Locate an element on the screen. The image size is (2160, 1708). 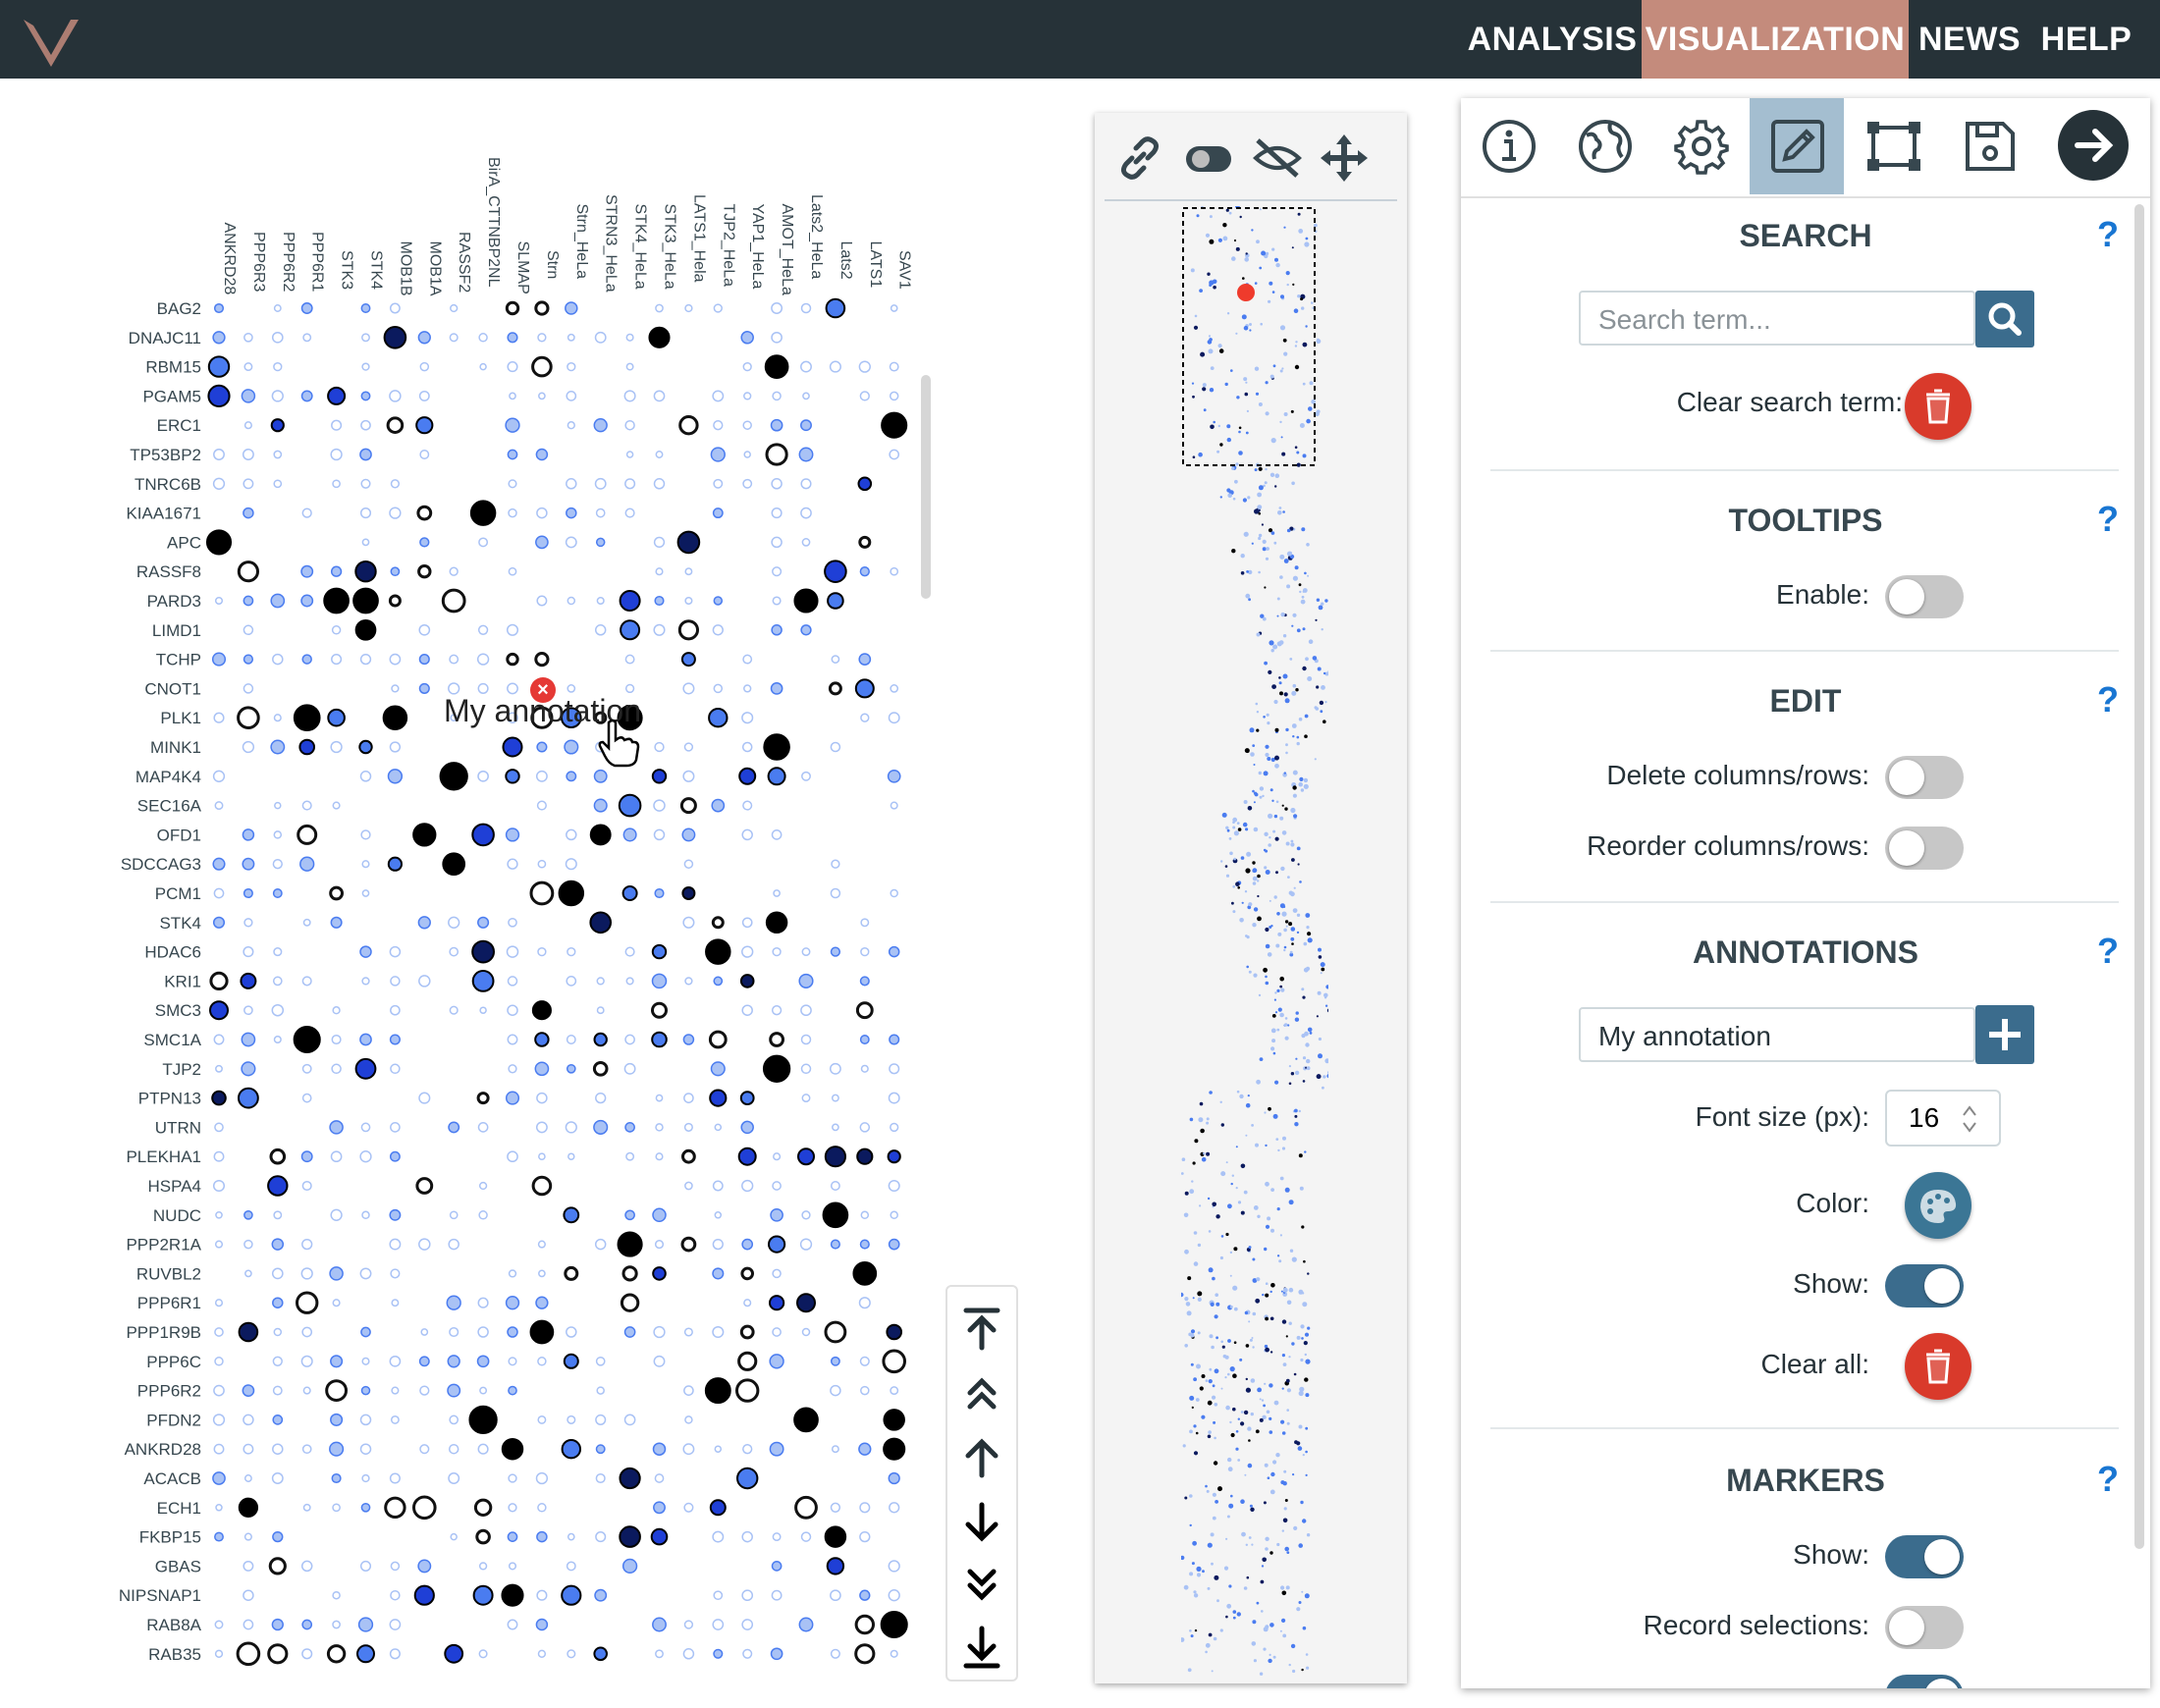
markers-help-icon: ? is located at coordinates (2108, 1479).